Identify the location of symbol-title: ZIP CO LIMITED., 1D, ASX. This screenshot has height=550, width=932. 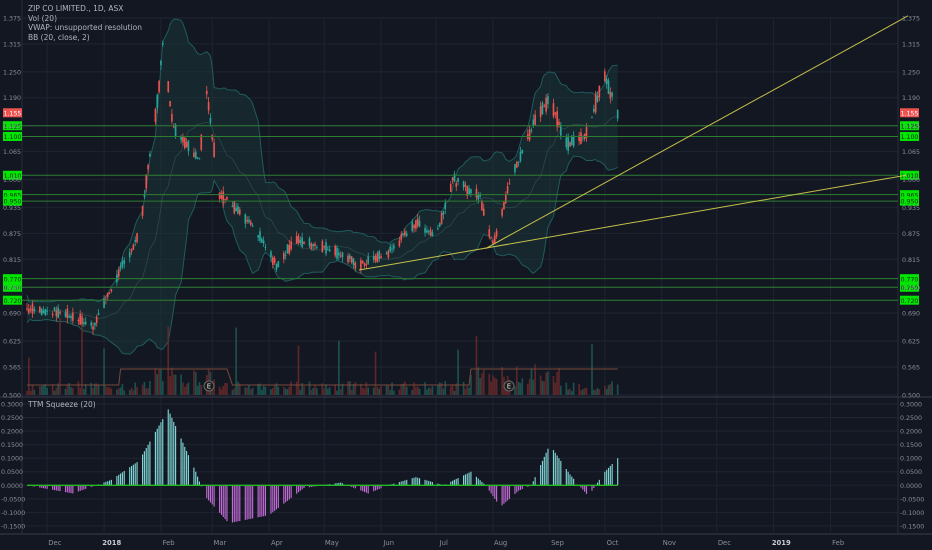
(76, 8).